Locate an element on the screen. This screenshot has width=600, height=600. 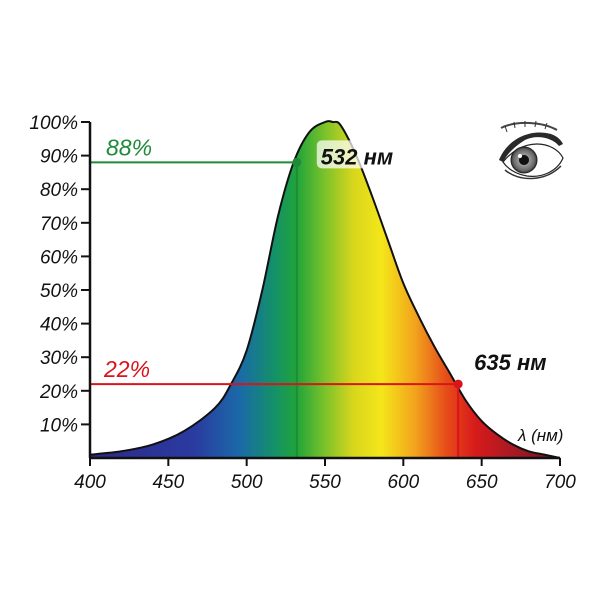
y-tick-label: 50% is located at coordinates (59, 291).